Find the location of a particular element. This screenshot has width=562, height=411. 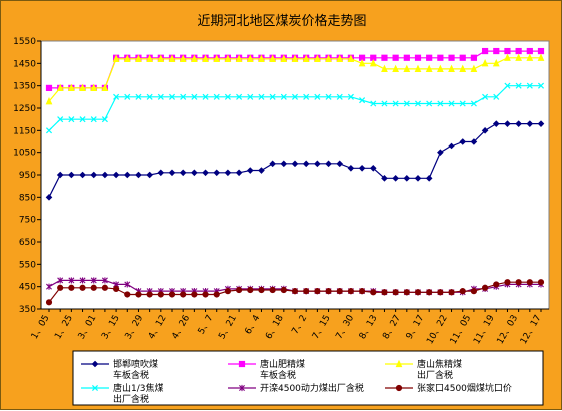

y-tick-label: 1450 is located at coordinates (24, 64).